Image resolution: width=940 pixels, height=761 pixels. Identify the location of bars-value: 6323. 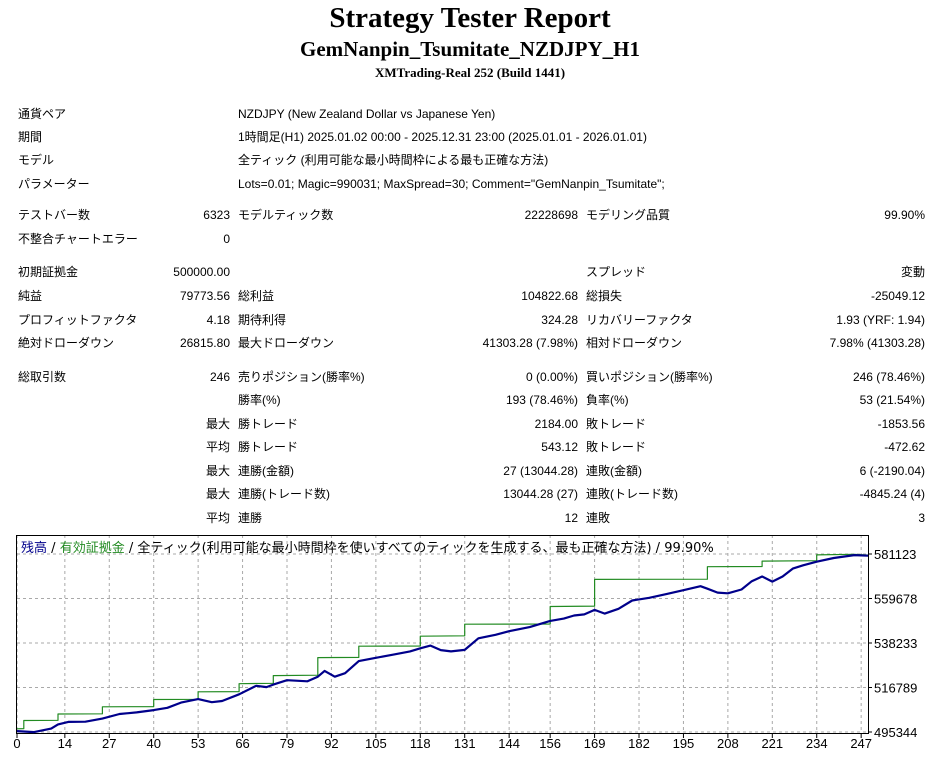
(216, 215).